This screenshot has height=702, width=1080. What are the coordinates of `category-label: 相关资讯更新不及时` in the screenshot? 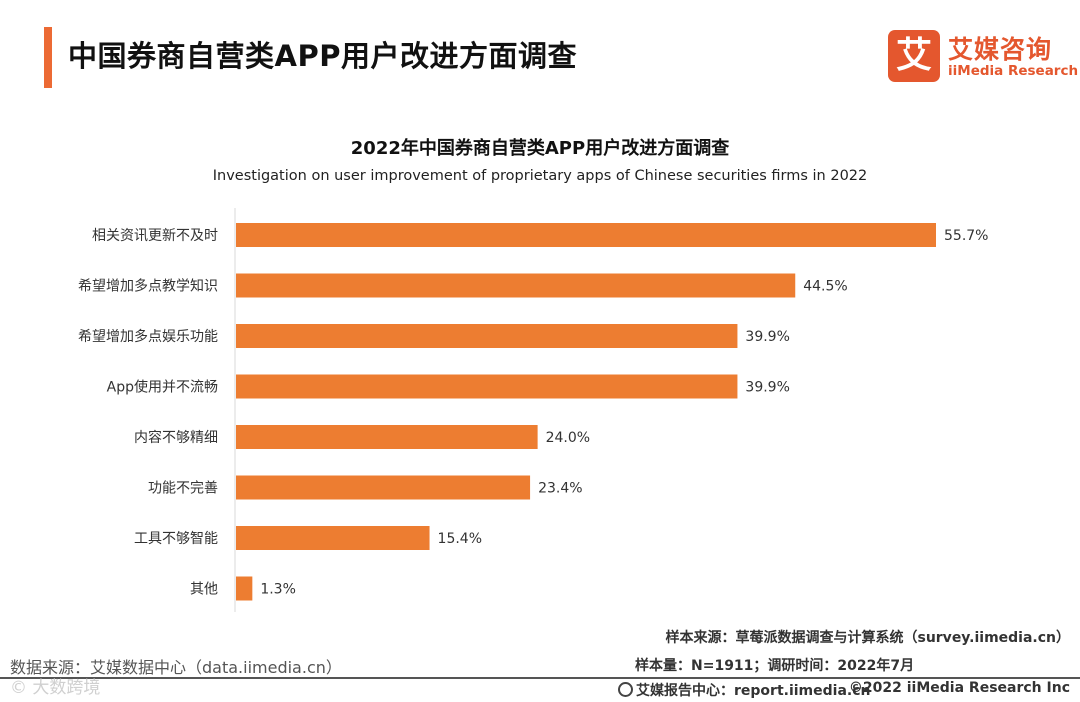 It's located at (155, 236).